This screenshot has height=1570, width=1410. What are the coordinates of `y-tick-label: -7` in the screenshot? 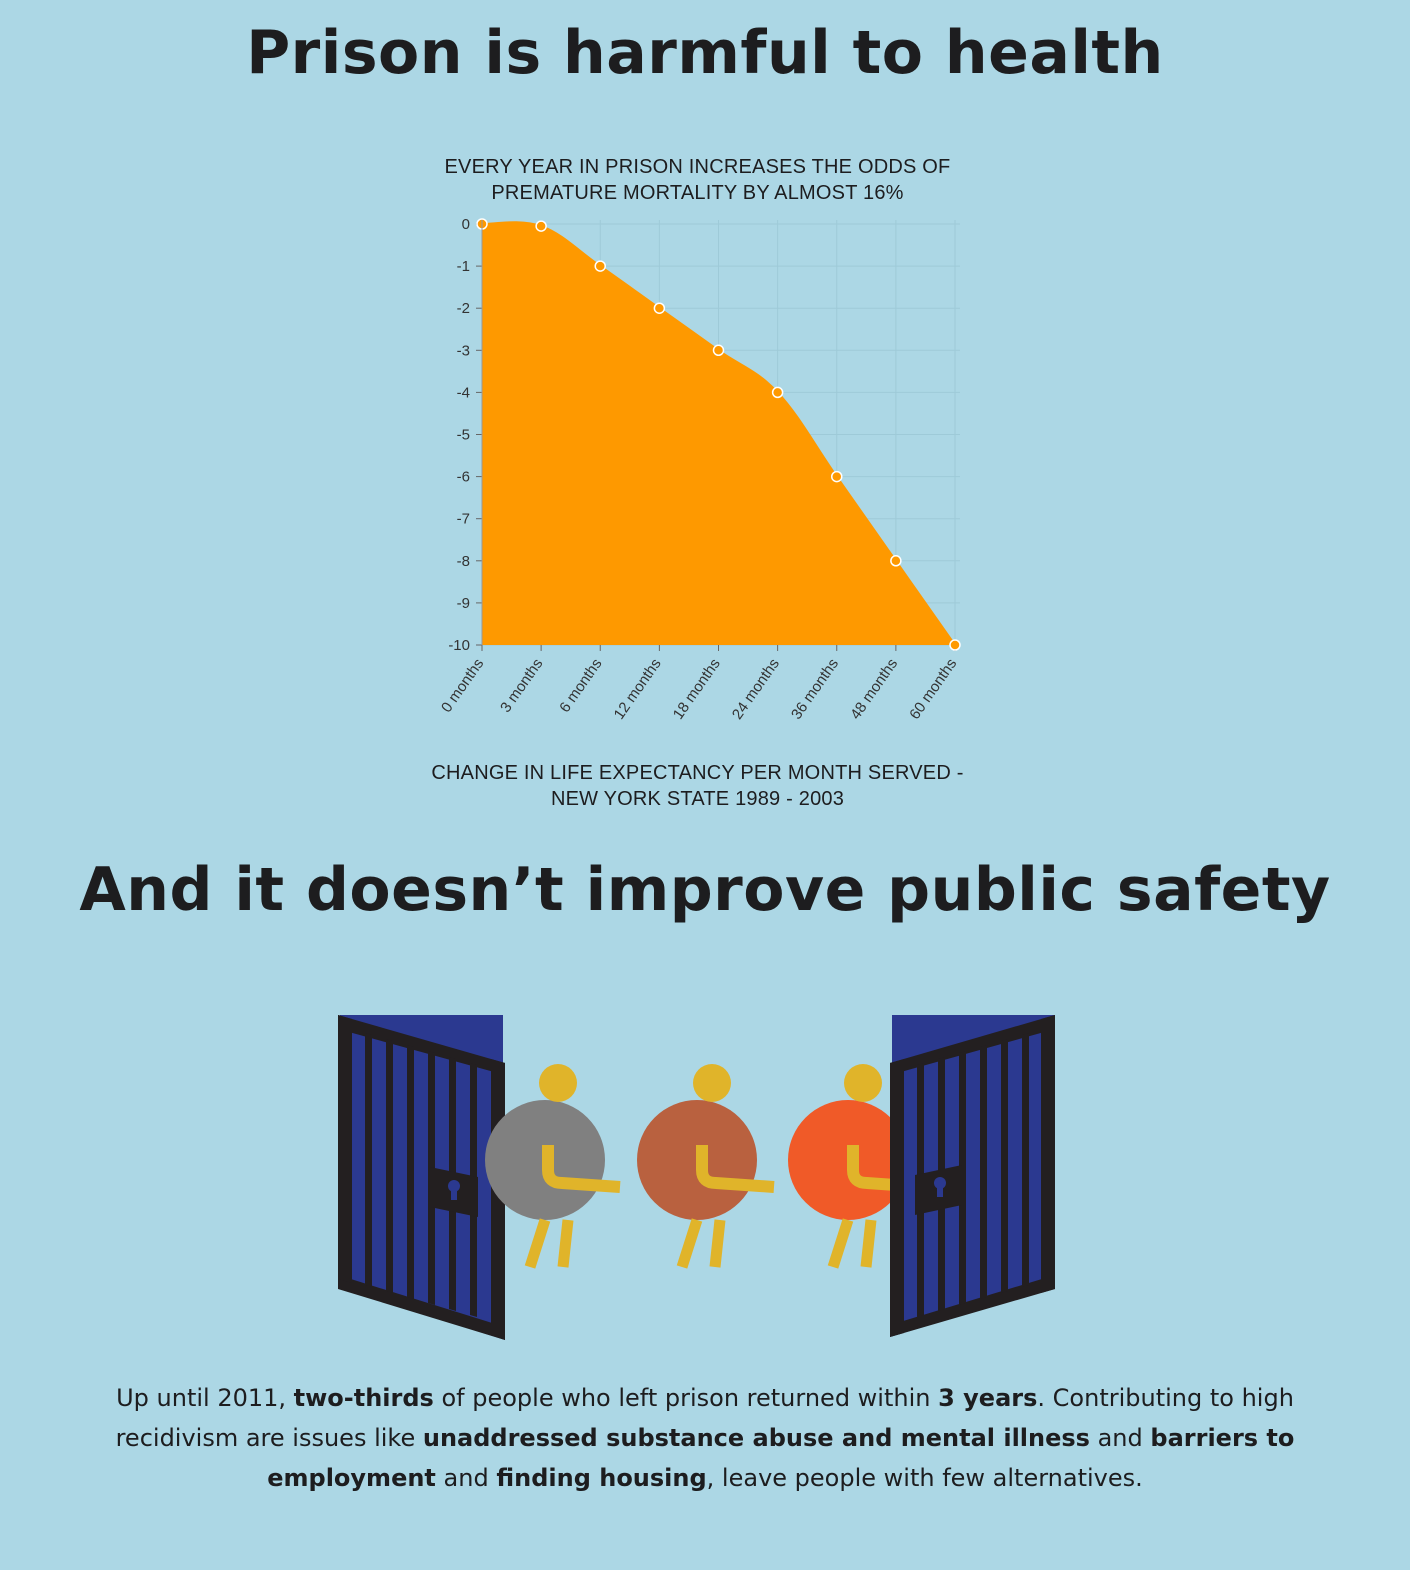 It's located at (463, 519).